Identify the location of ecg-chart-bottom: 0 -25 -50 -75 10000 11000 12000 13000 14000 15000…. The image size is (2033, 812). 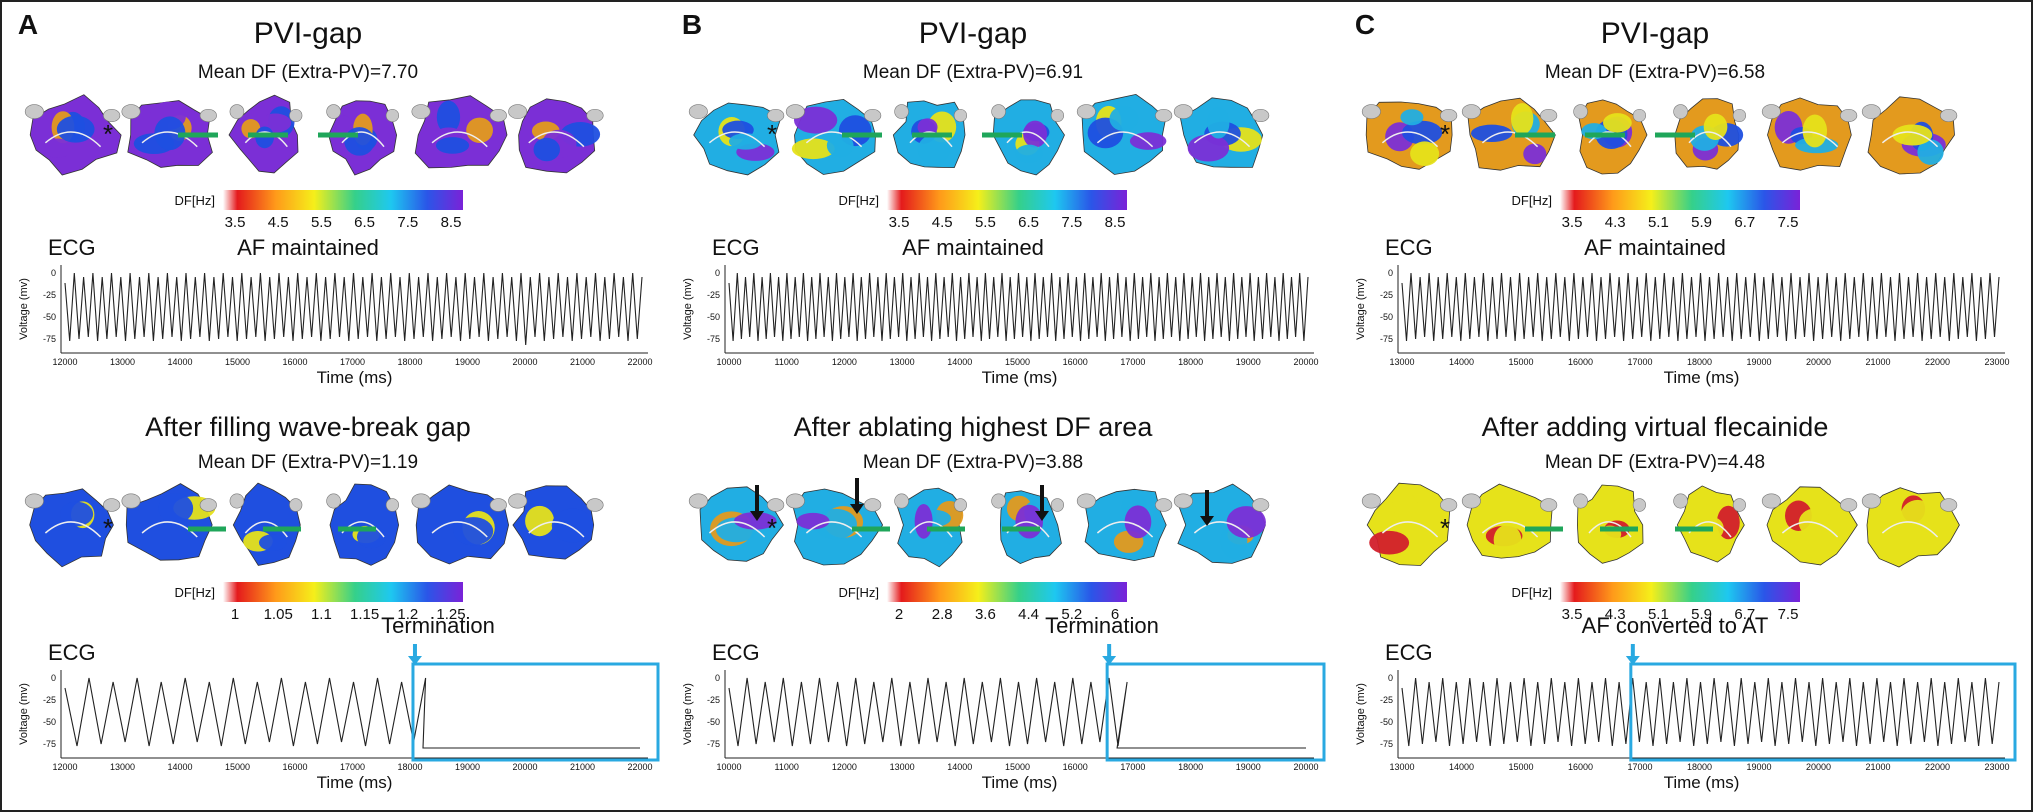
(1004, 718).